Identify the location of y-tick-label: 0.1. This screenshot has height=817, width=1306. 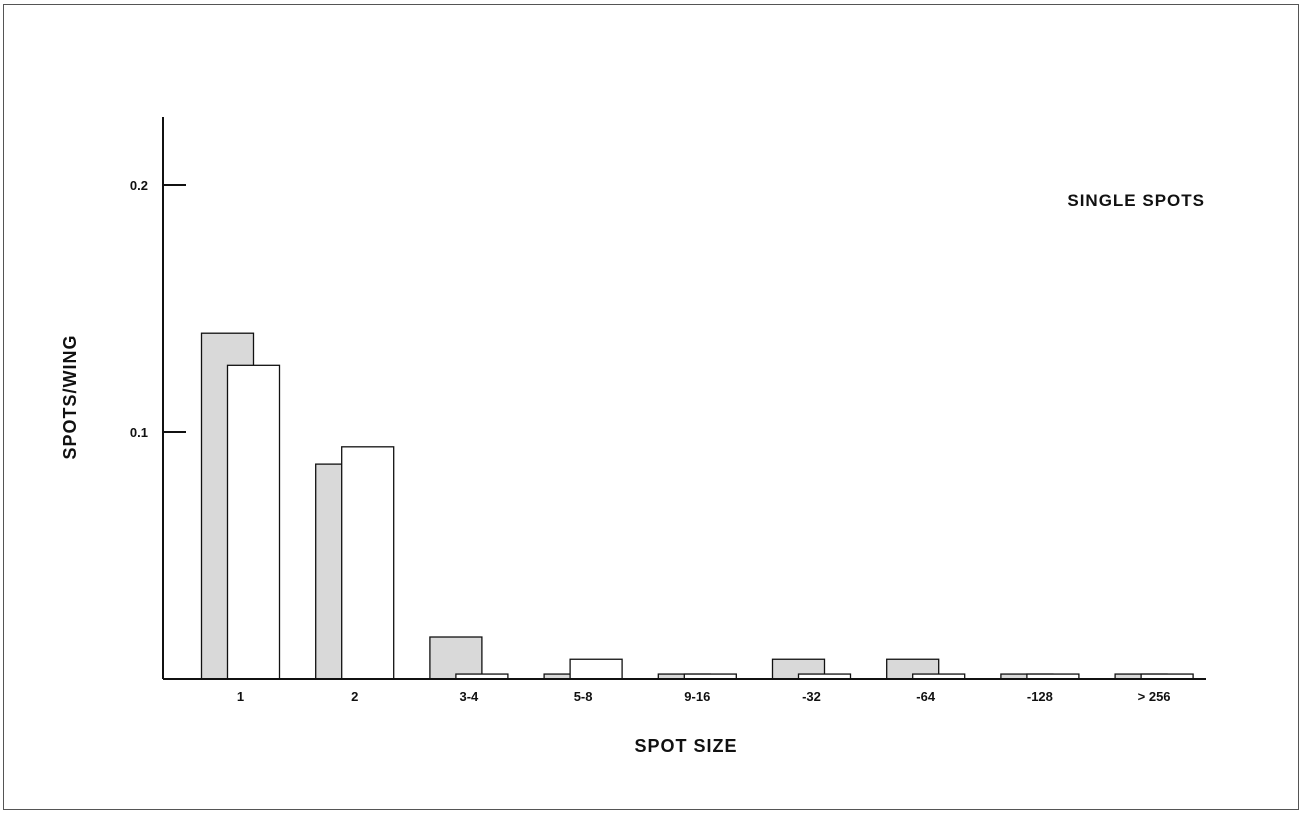
(139, 432).